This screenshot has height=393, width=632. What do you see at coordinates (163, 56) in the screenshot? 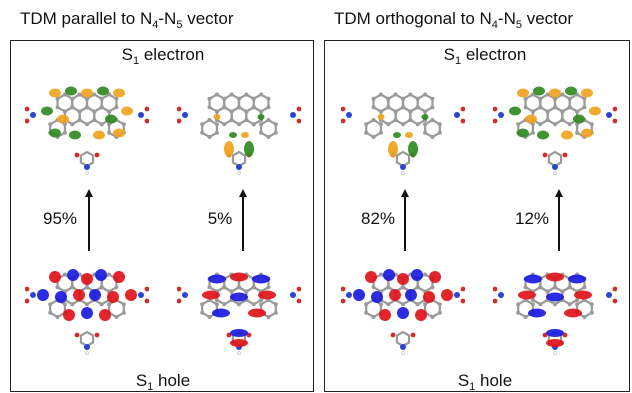
I see `electron-label: S1 electron` at bounding box center [163, 56].